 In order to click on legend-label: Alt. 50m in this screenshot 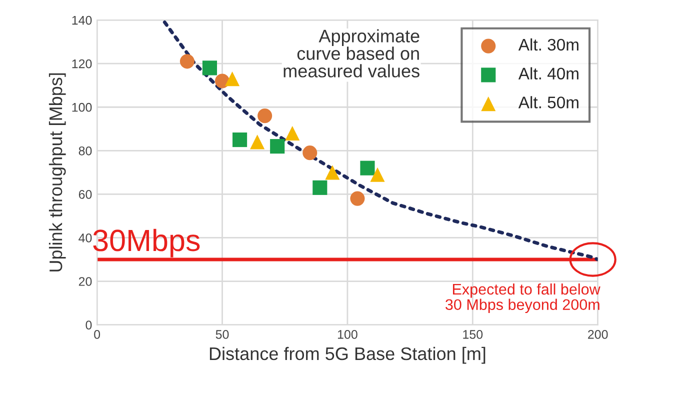, I will do `click(548, 102)`.